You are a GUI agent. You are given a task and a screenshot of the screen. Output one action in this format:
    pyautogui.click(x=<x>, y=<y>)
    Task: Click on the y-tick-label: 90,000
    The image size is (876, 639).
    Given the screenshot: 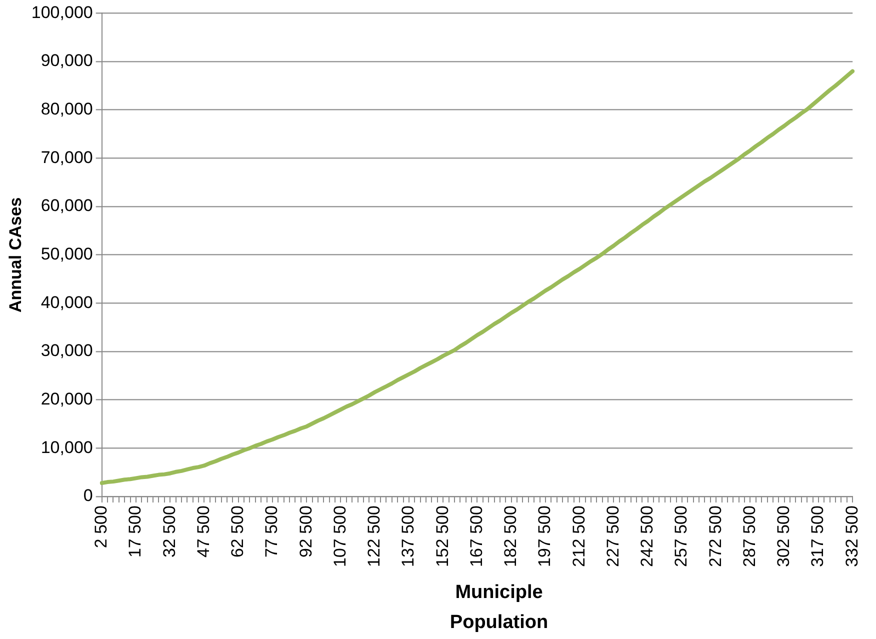 What is the action you would take?
    pyautogui.click(x=66, y=60)
    